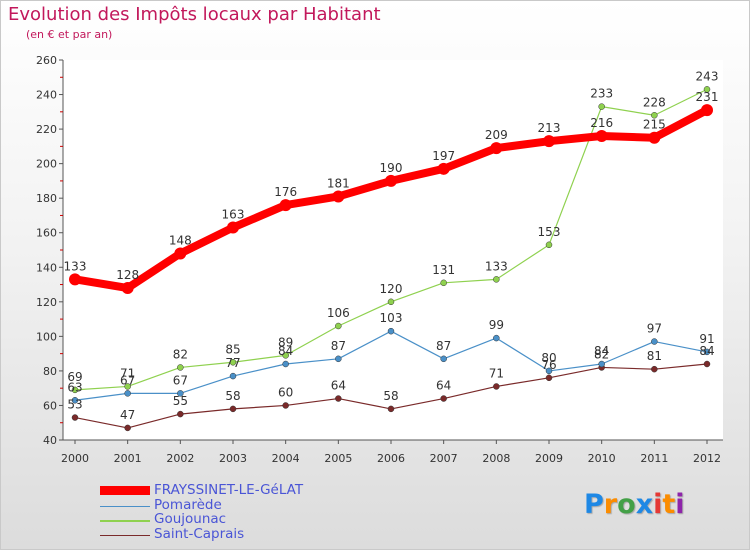  Describe the element at coordinates (391, 318) in the screenshot. I see `data-label: 103` at that location.